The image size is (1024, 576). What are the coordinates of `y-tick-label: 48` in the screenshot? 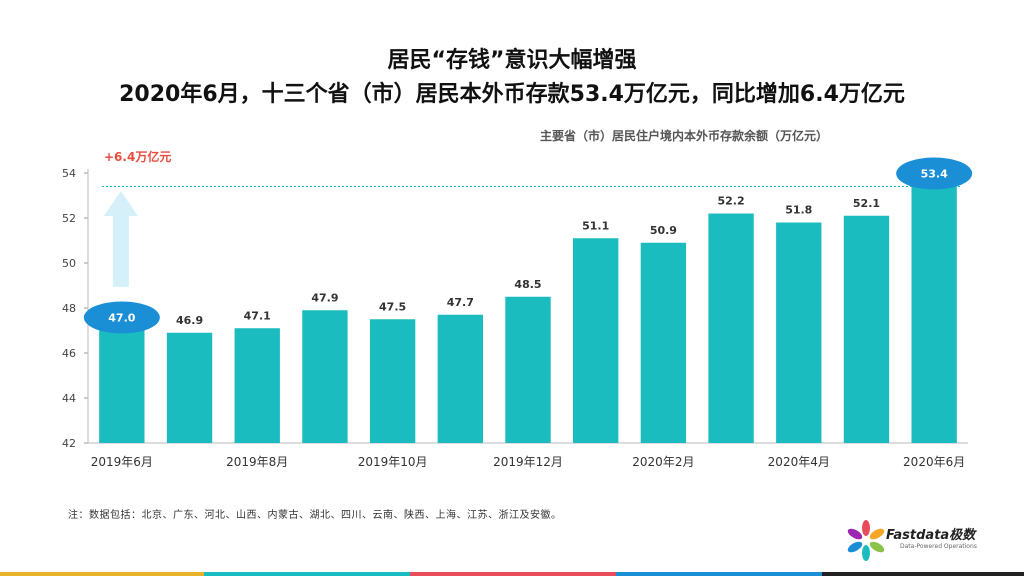 It's located at (69, 308).